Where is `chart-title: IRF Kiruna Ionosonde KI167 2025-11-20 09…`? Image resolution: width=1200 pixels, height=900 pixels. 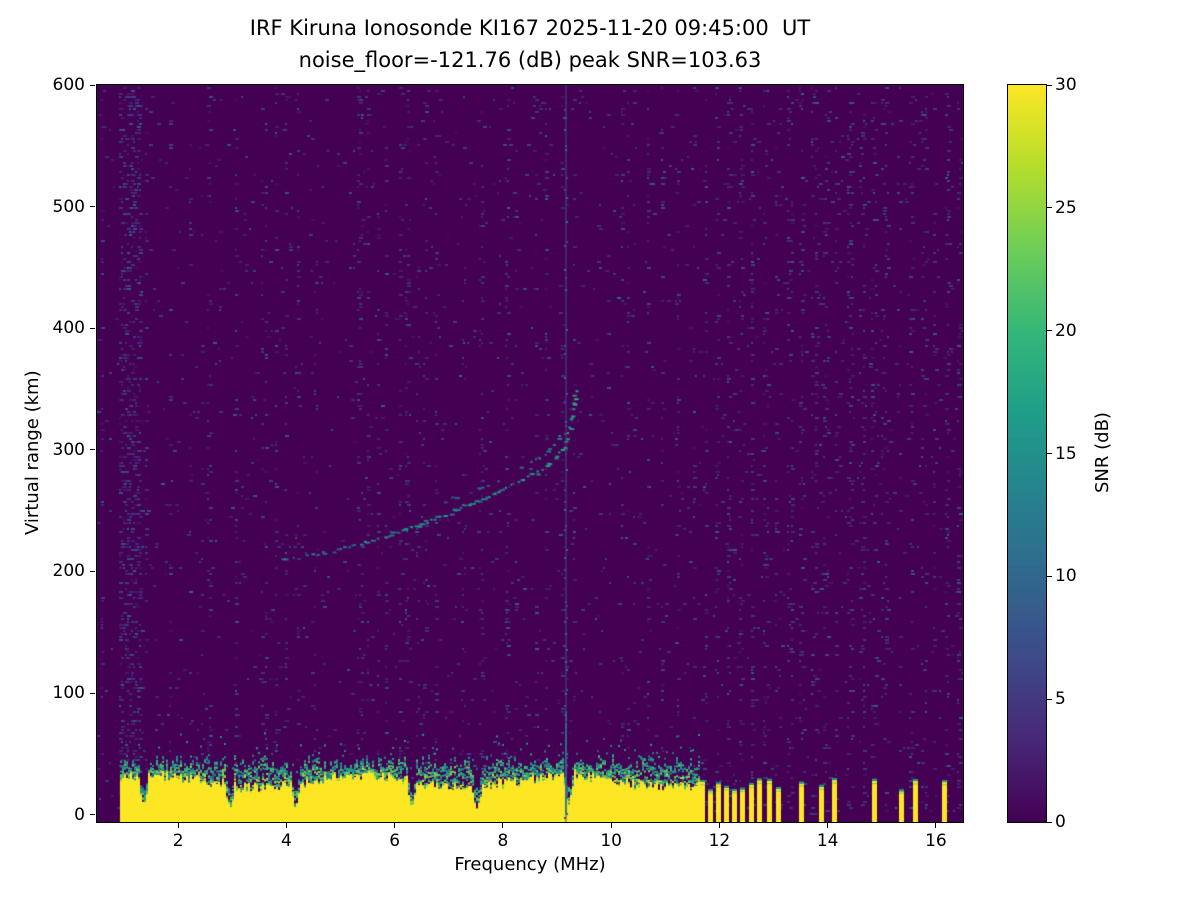
chart-title: IRF Kiruna Ionosonde KI167 2025-11-20 09… is located at coordinates (530, 28).